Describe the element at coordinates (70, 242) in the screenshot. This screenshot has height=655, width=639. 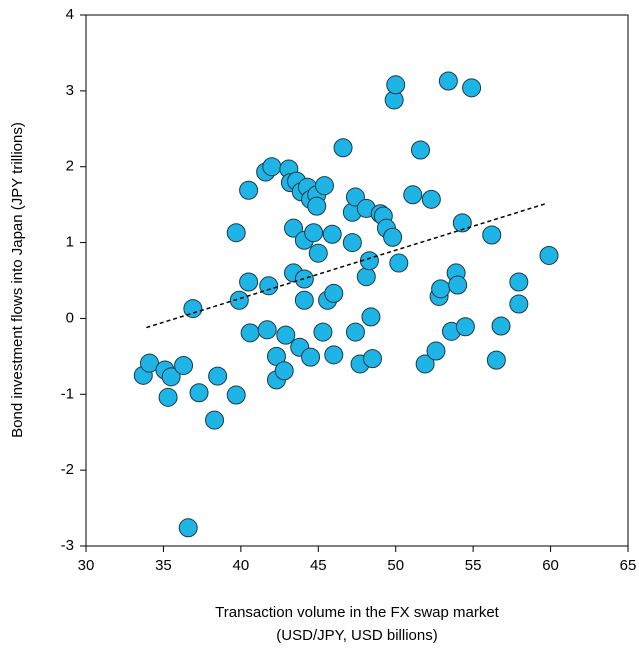
I see `y-tick-label: 1` at that location.